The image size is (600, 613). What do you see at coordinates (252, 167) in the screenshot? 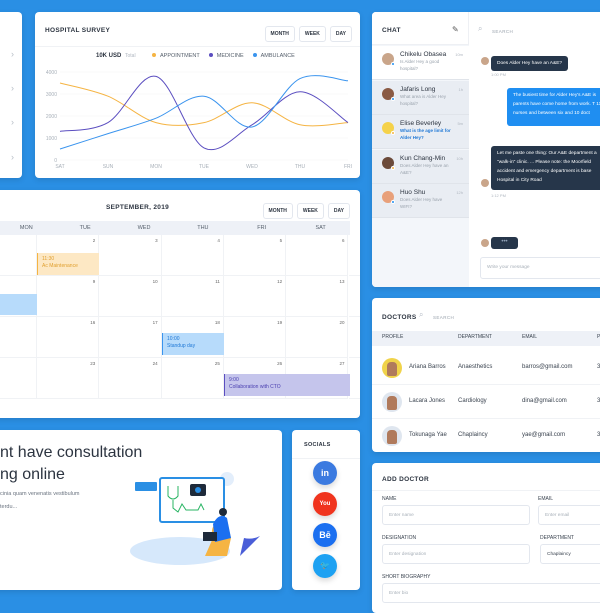
I see `x-tick-label: WED` at bounding box center [252, 167].